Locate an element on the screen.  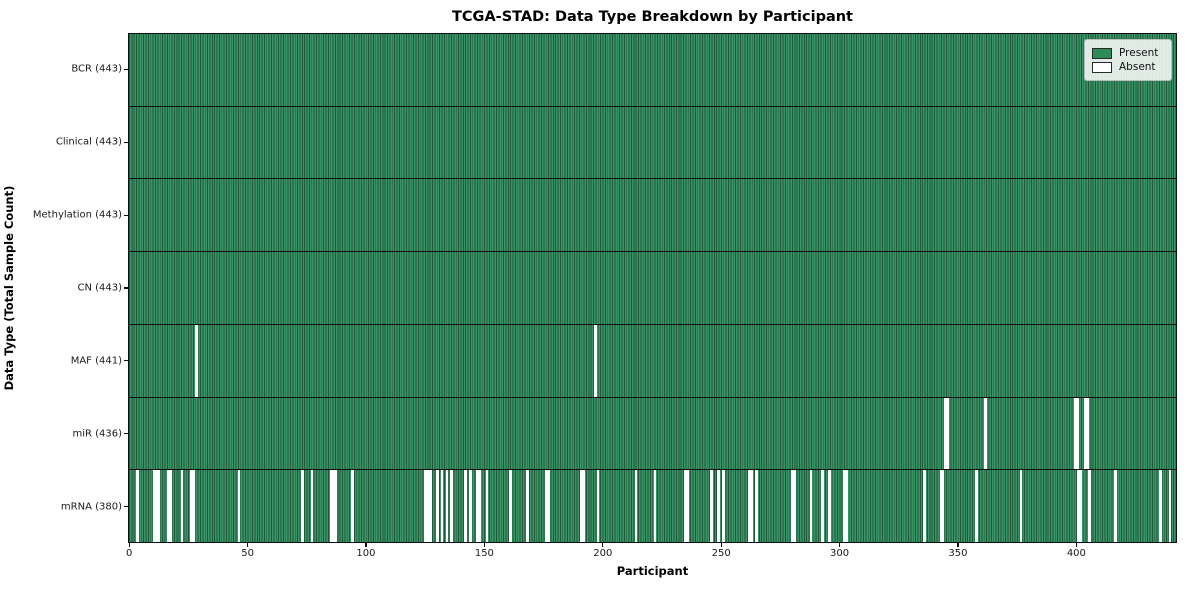
y-tick-label: Clinical (443) is located at coordinates (88, 142).